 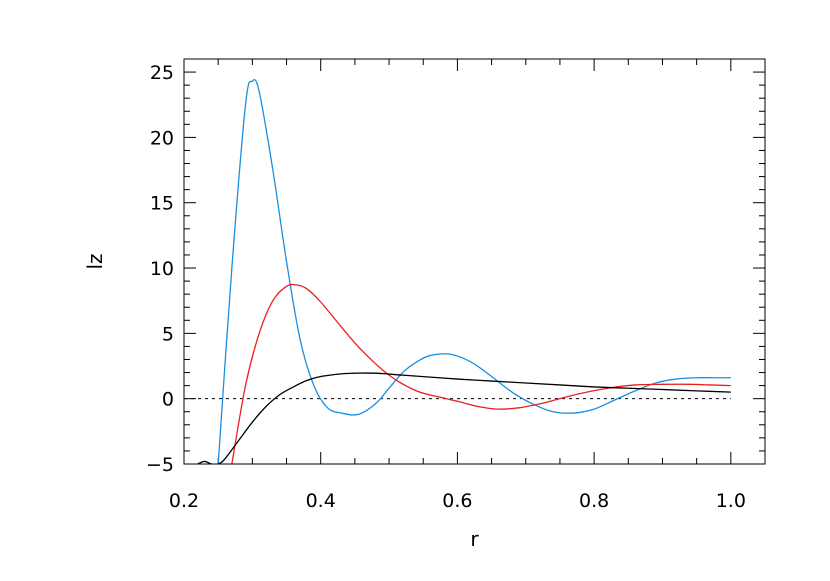 I want to click on y-tick-label: 0, so click(x=168, y=400).